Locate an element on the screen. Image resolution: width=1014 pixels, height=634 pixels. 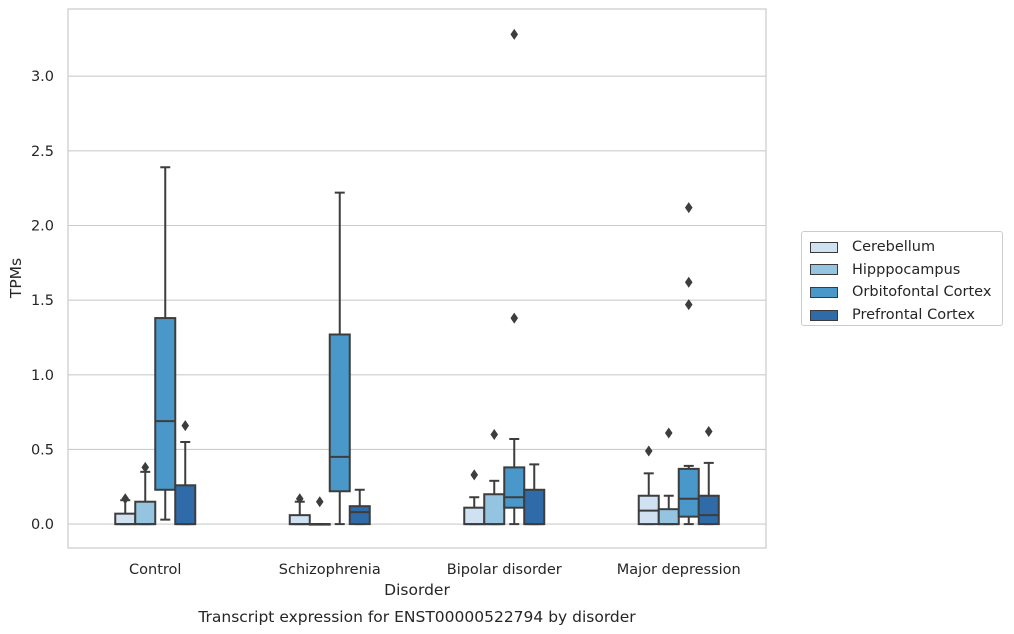
y-tick-label: 2.5 is located at coordinates (42, 152).